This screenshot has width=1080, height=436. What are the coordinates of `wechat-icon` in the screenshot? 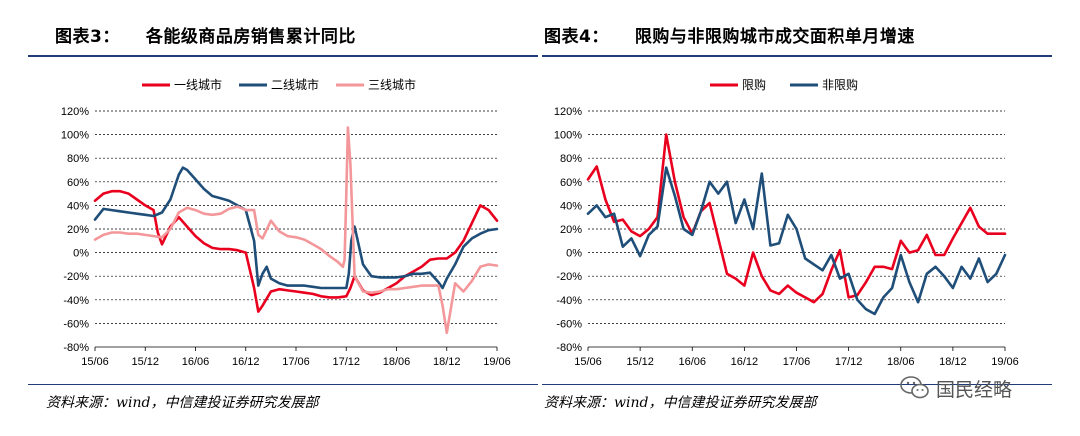 It's located at (914, 387).